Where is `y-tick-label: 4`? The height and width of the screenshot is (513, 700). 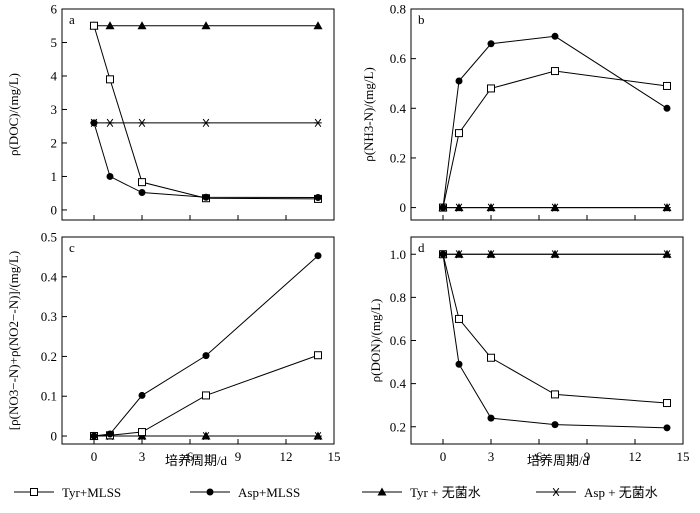 y-tick-label: 4 is located at coordinates (54, 75).